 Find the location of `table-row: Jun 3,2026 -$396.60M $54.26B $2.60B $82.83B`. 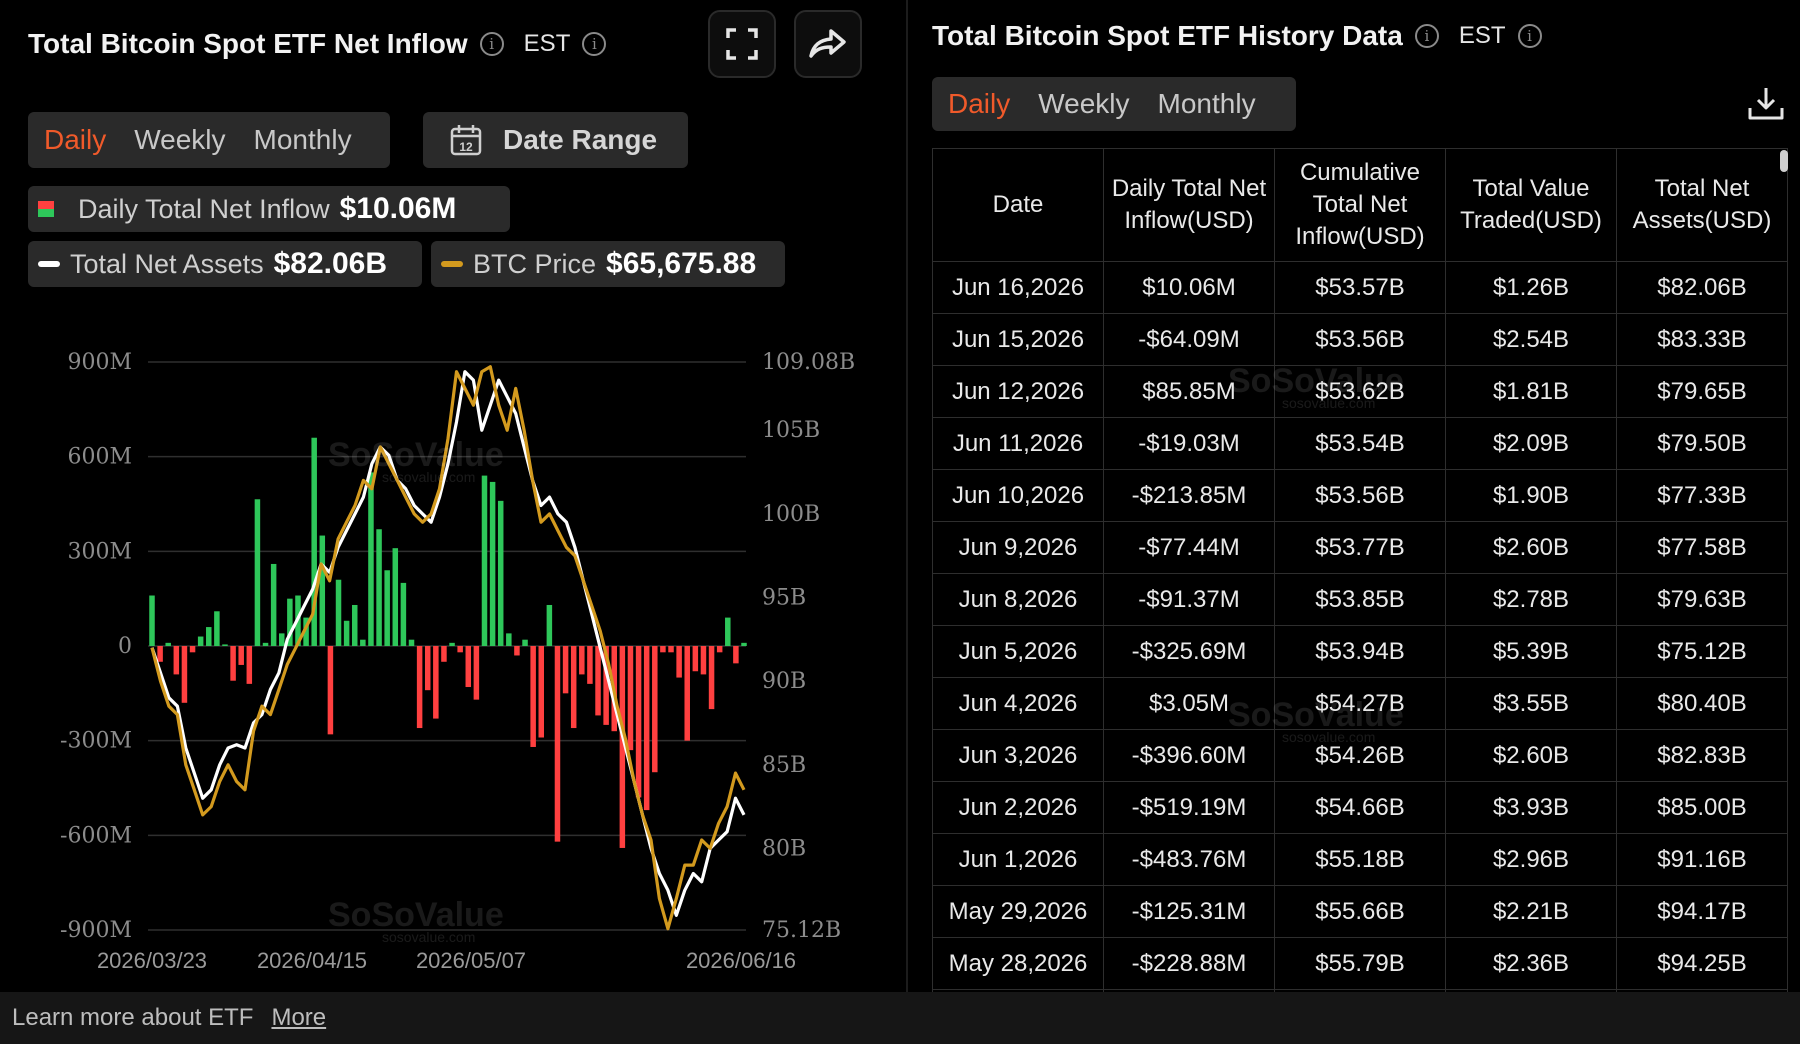

table-row: Jun 3,2026 -$396.60M $54.26B $2.60B $82.83B is located at coordinates (1360, 755).